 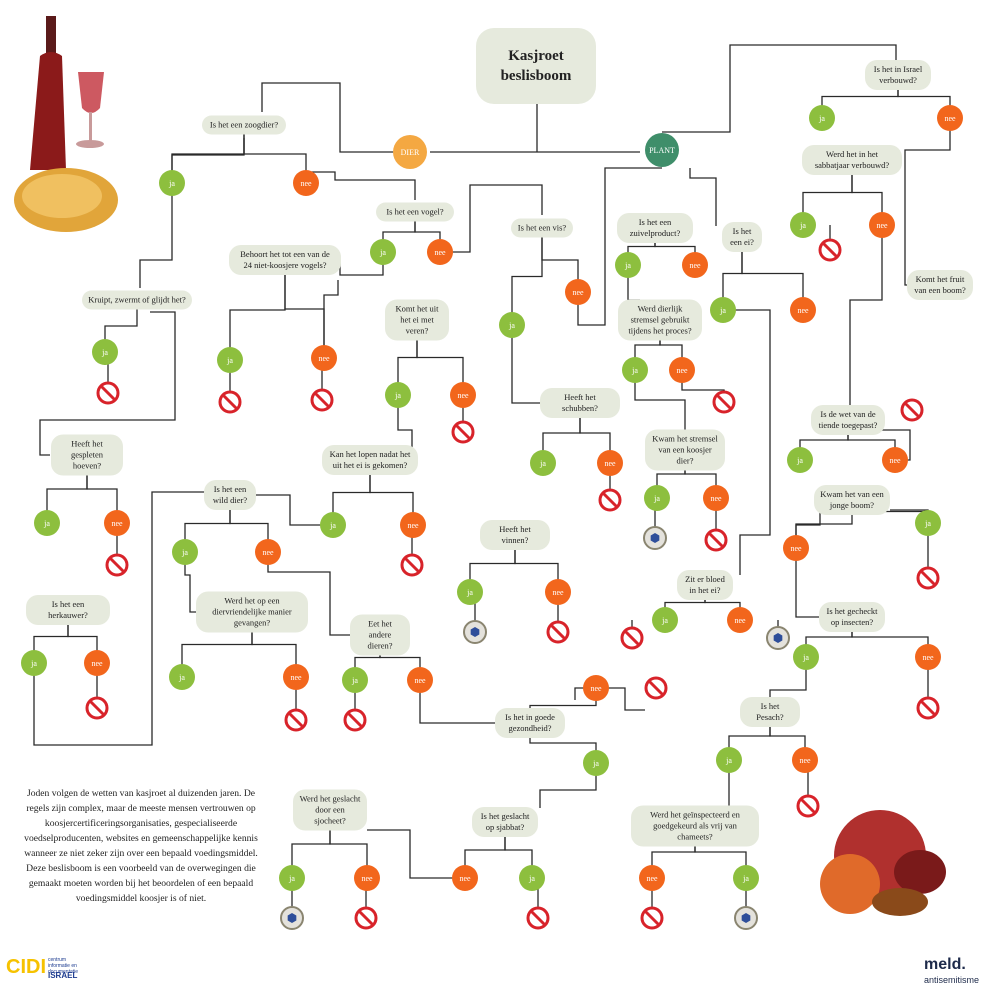 What do you see at coordinates (415, 212) in the screenshot?
I see `question-node: Is het een vogel?` at bounding box center [415, 212].